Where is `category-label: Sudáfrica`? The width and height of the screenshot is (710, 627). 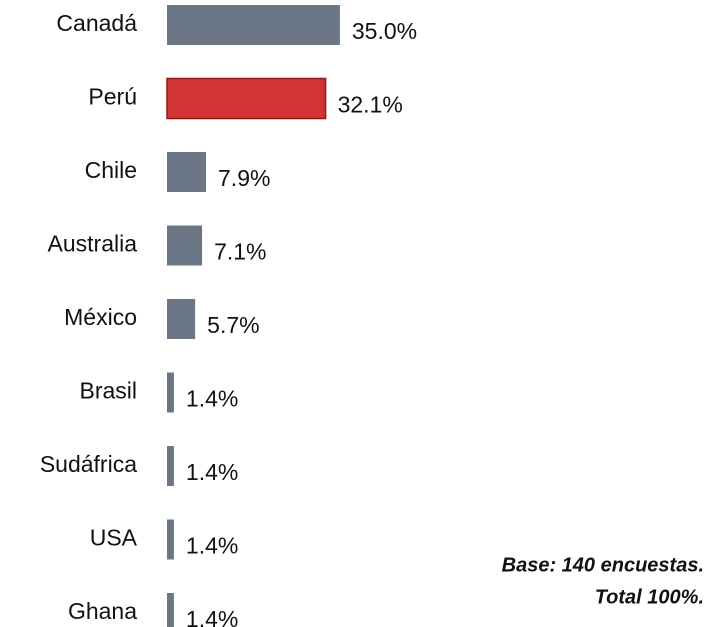
category-label: Sudáfrica is located at coordinates (88, 464).